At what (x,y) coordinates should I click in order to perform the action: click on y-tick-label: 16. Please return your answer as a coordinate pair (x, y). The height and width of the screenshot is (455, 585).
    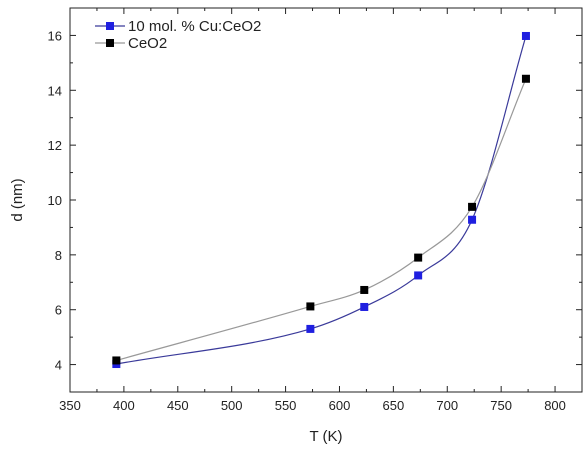
    Looking at the image, I should click on (55, 35).